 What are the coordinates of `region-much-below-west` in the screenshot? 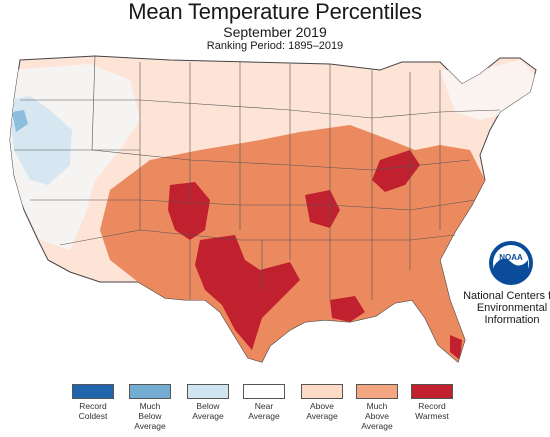 It's located at (20, 121).